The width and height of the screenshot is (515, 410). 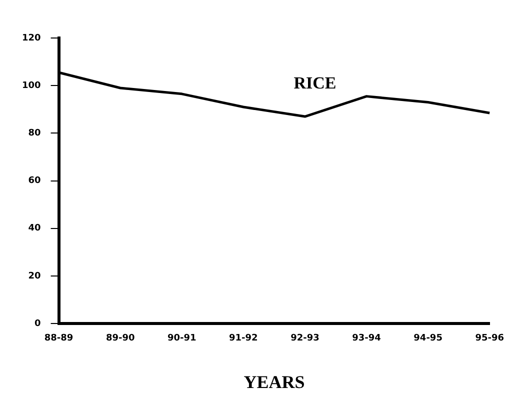 What do you see at coordinates (366, 338) in the screenshot?
I see `x-tick-label: 93-94` at bounding box center [366, 338].